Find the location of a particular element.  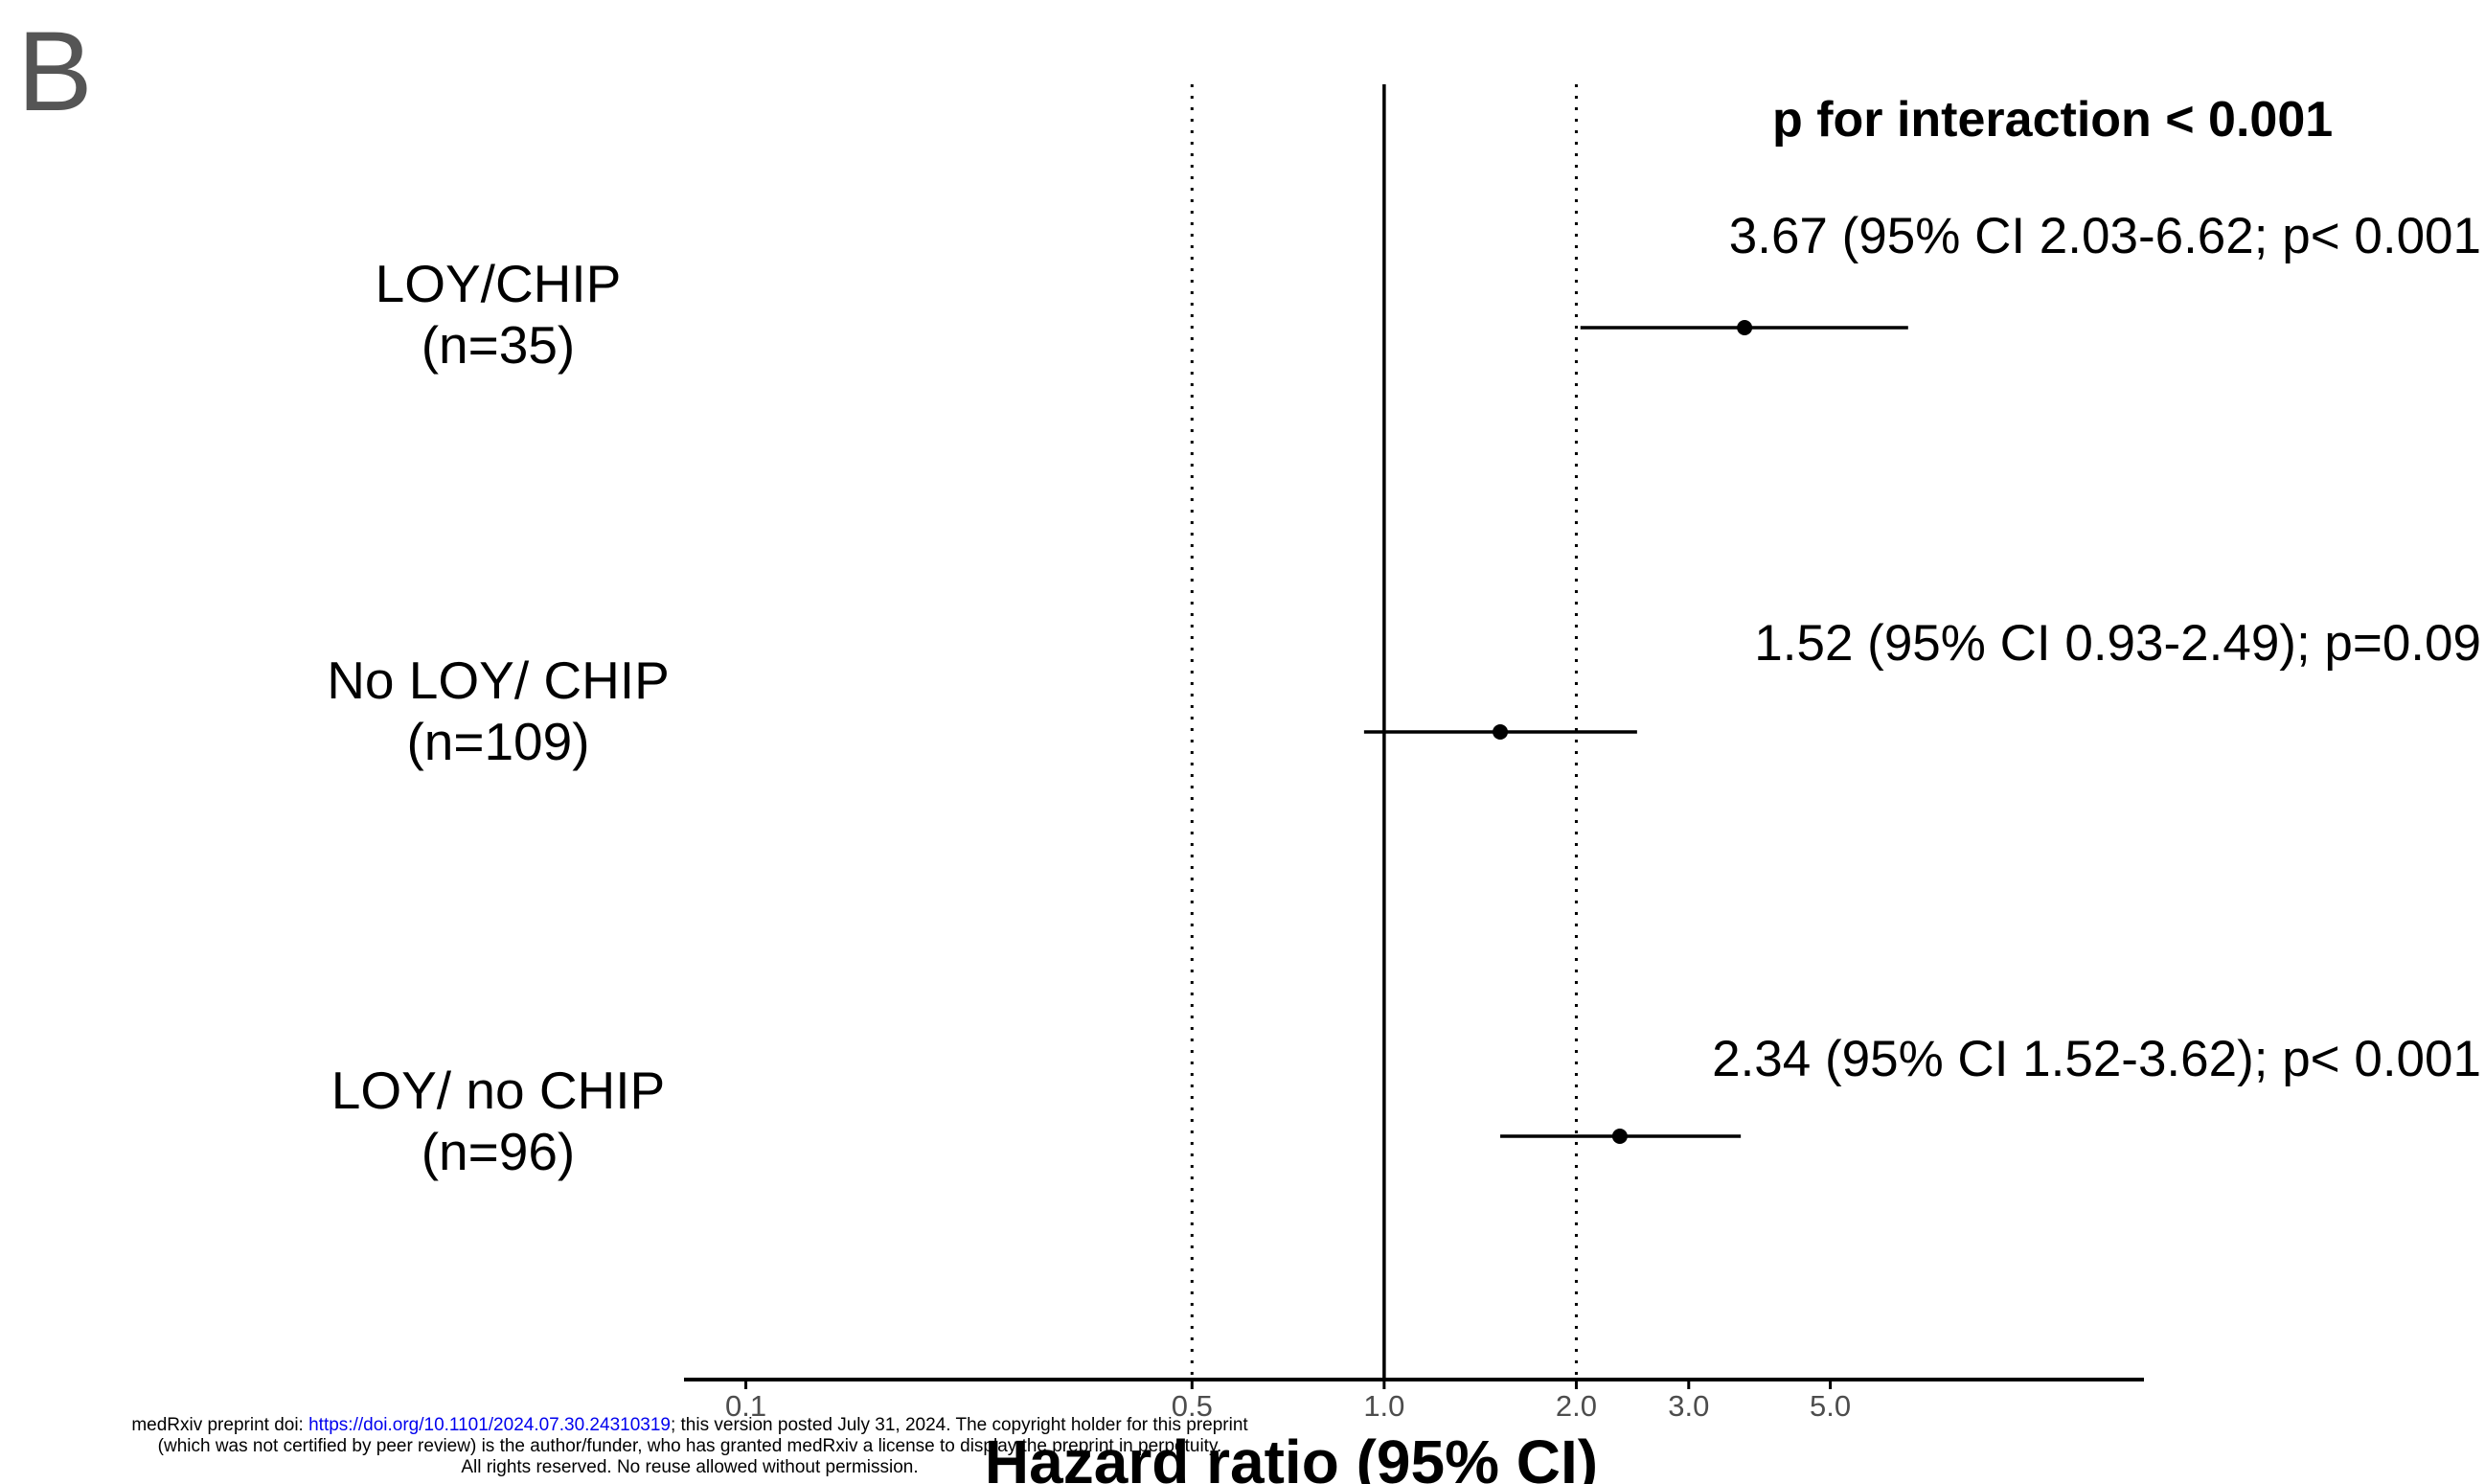

x-tick-label: 0.1 is located at coordinates (745, 1406).